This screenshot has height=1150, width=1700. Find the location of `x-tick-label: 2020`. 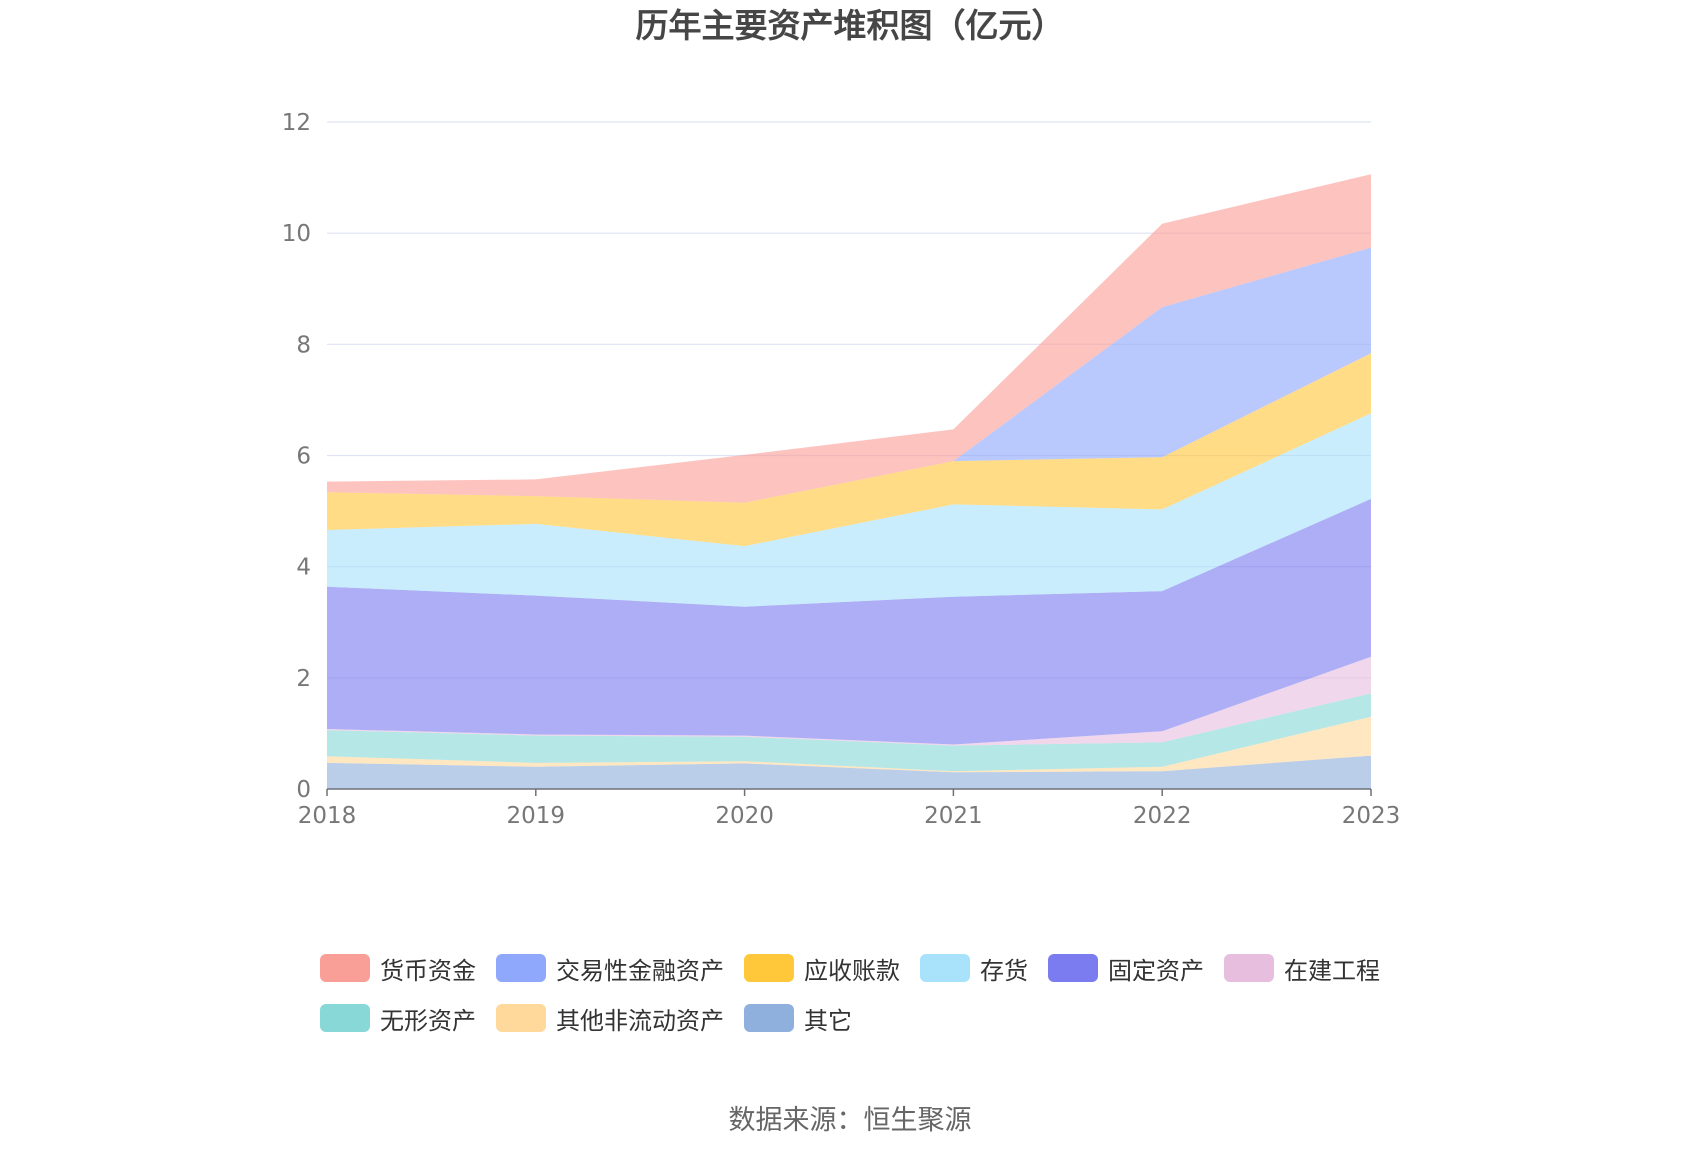

x-tick-label: 2020 is located at coordinates (744, 816).